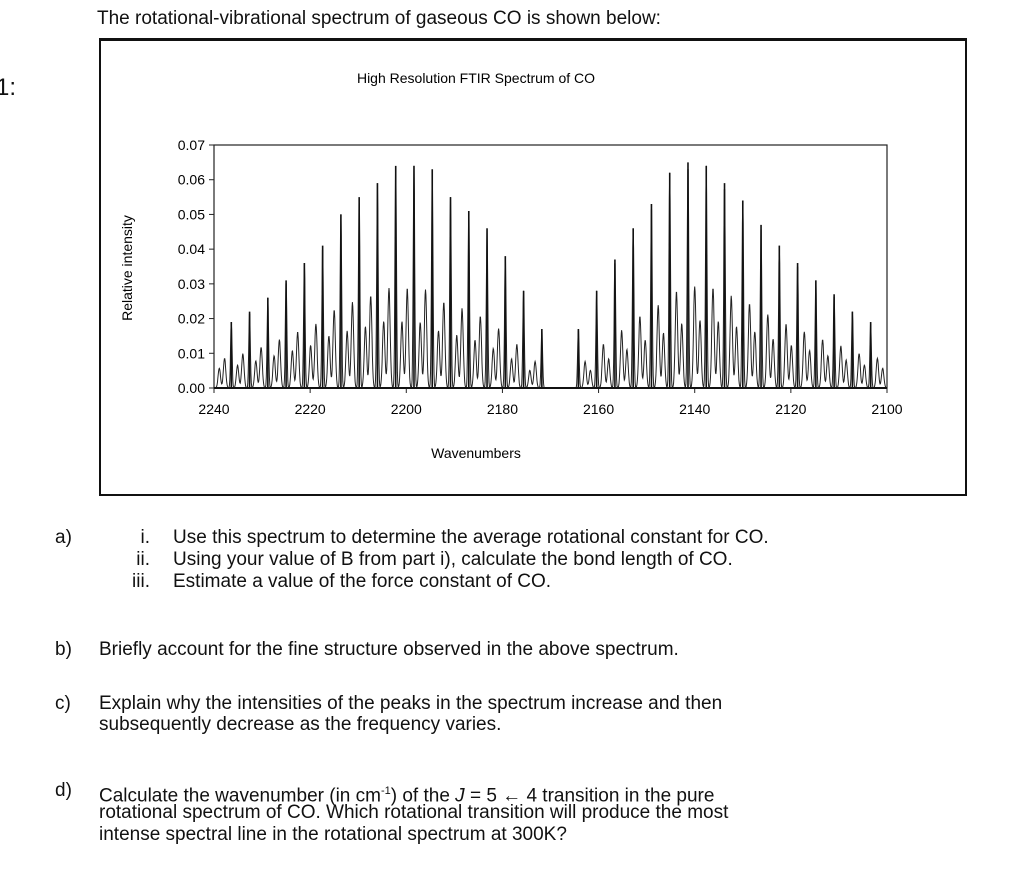 This screenshot has width=1024, height=887. I want to click on part-d-label: d), so click(63, 790).